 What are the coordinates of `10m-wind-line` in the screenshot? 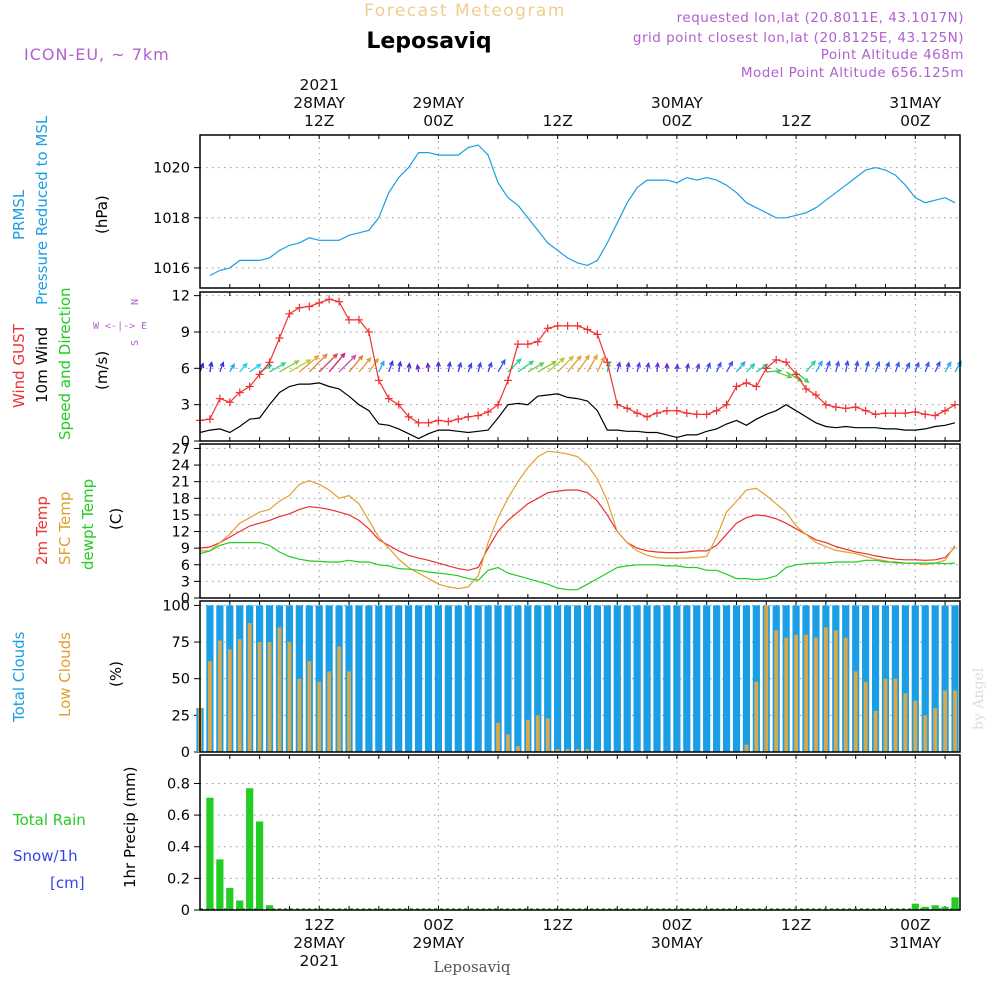 It's located at (577, 411).